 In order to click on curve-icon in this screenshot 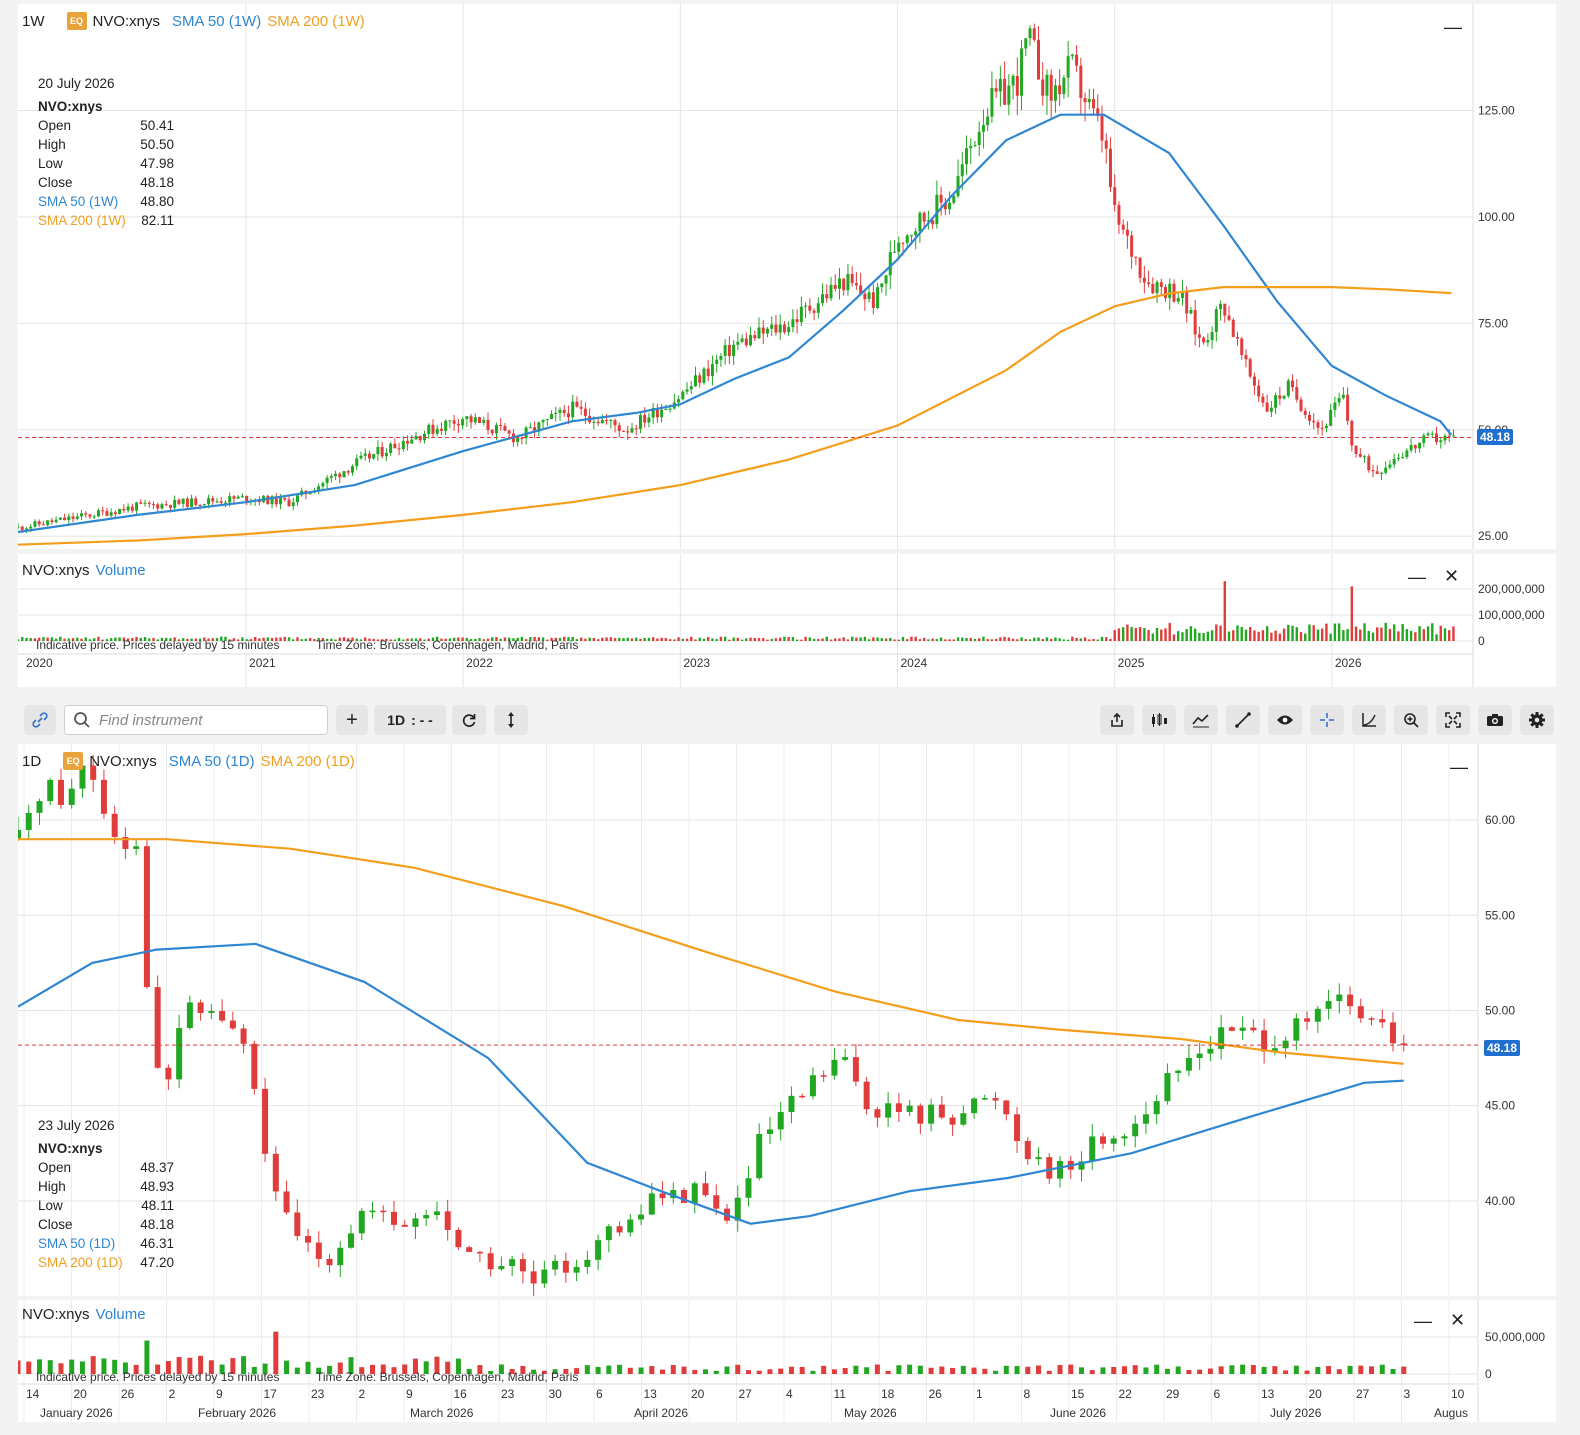, I will do `click(1369, 720)`.